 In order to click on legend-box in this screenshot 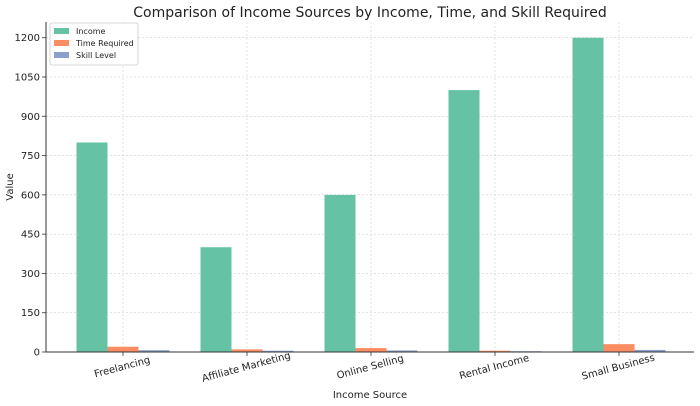, I will do `click(94, 44)`.